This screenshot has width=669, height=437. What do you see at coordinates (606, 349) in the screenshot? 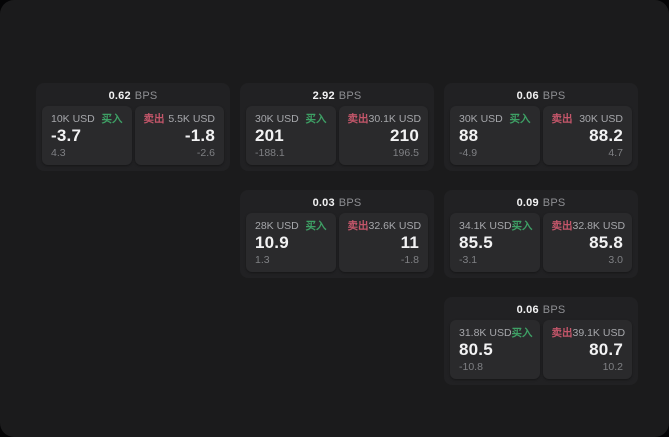
I see `sell-price: 80.7` at bounding box center [606, 349].